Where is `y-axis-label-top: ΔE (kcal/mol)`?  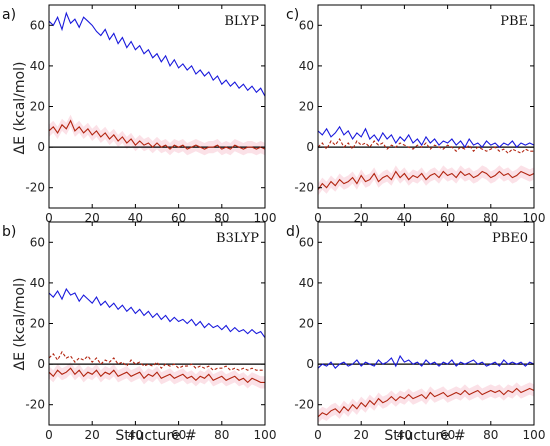
y-axis-label-top: ΔE (kcal/mol) is located at coordinates (20, 108).